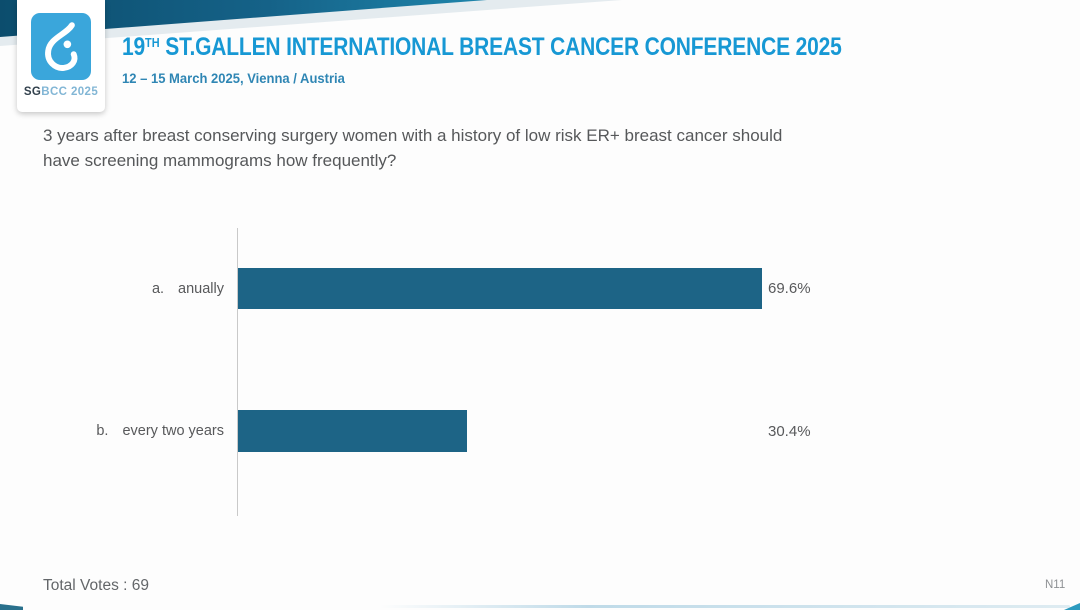  I want to click on bar-label-annually: a. anually, so click(112, 288).